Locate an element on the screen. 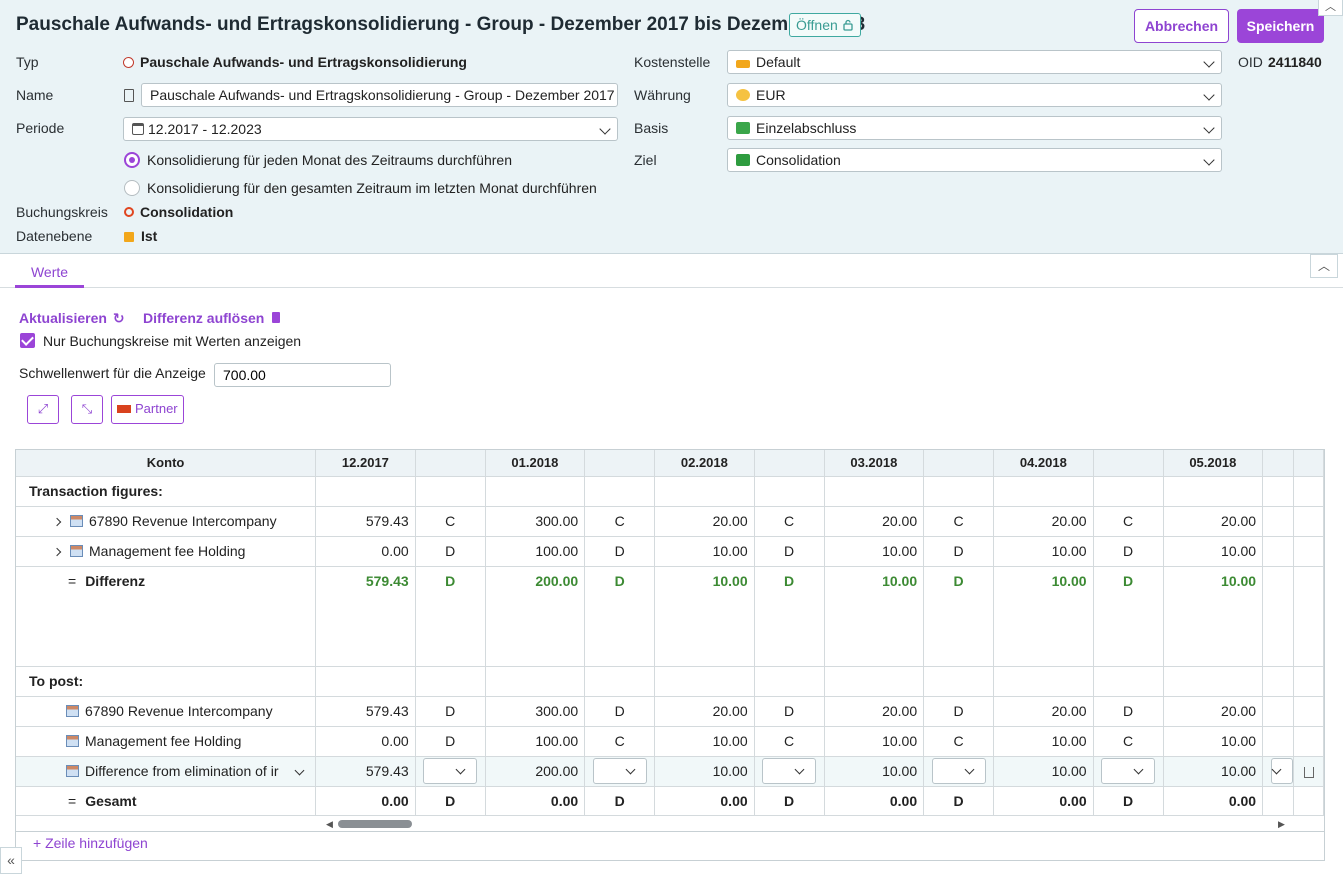 The width and height of the screenshot is (1343, 878). only-with-values-checkbox is located at coordinates (27, 340).